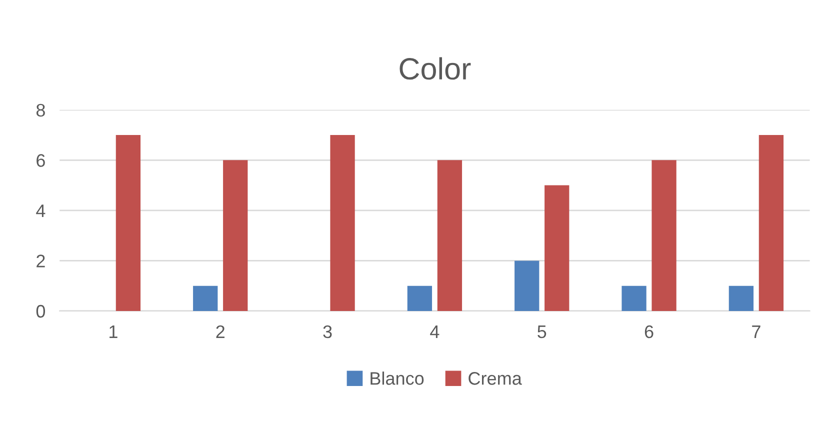  I want to click on x-tick-label: 1, so click(114, 332).